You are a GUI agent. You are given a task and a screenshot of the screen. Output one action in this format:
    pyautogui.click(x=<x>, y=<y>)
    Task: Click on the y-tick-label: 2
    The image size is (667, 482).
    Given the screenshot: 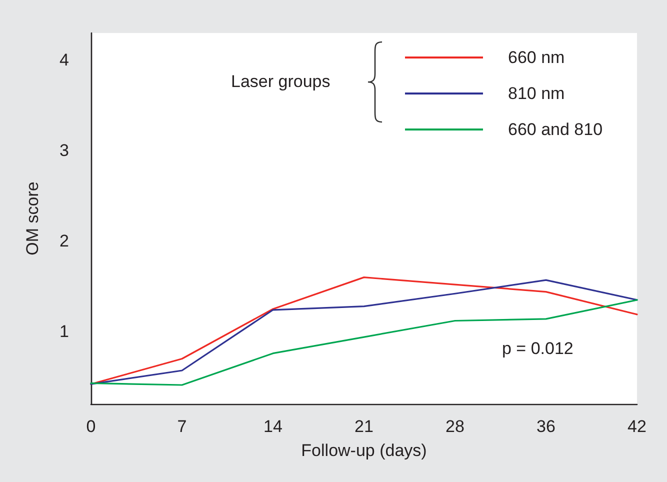 What is the action you would take?
    pyautogui.click(x=64, y=241)
    